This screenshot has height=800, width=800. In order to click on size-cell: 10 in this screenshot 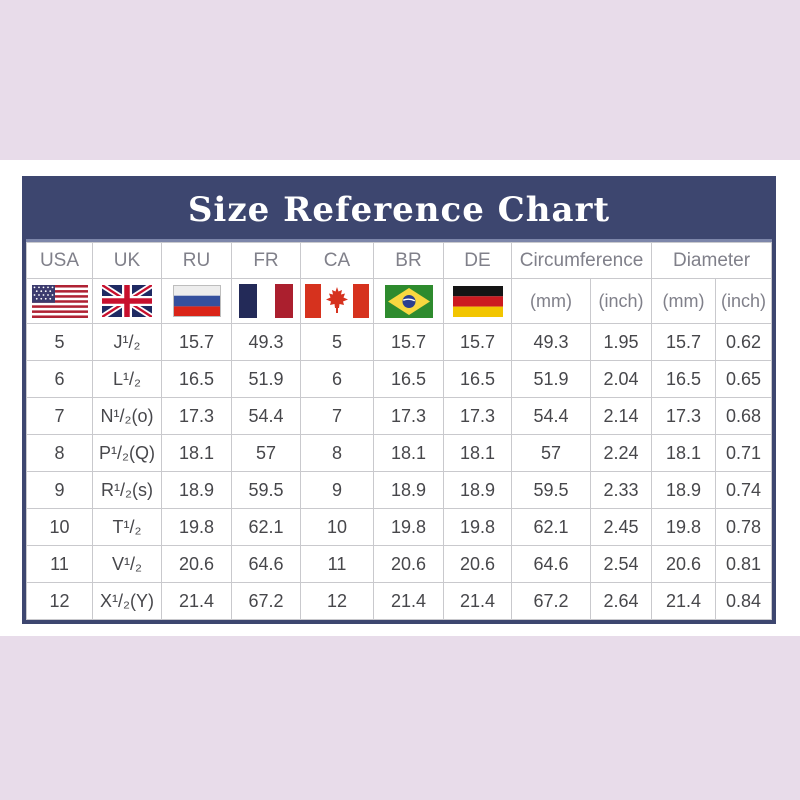, I will do `click(337, 527)`.